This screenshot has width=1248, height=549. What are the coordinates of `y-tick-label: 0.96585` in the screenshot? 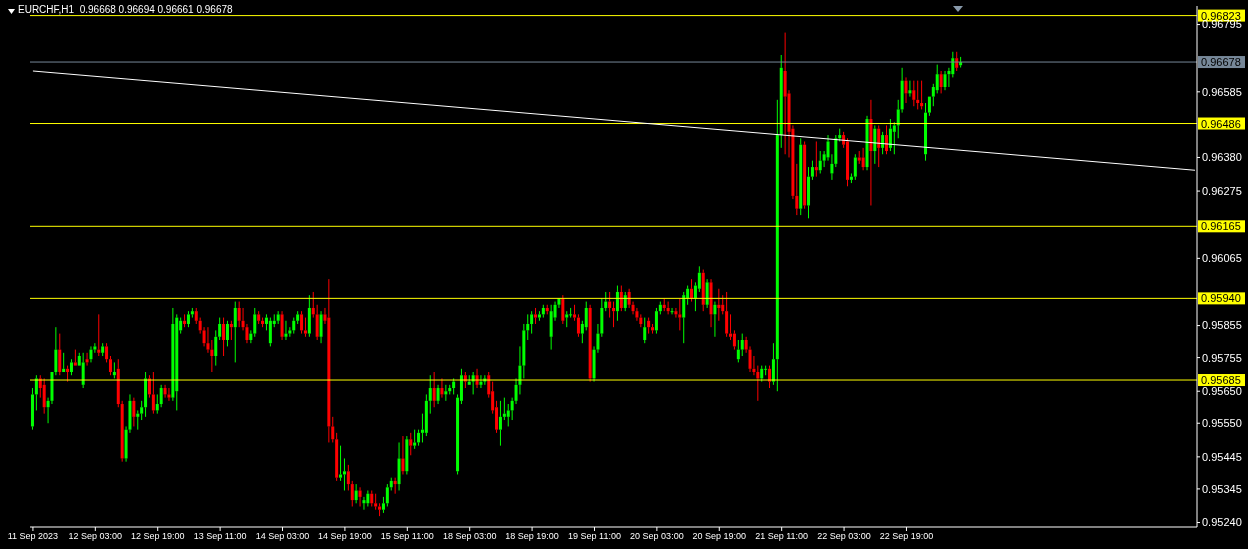 It's located at (1222, 91).